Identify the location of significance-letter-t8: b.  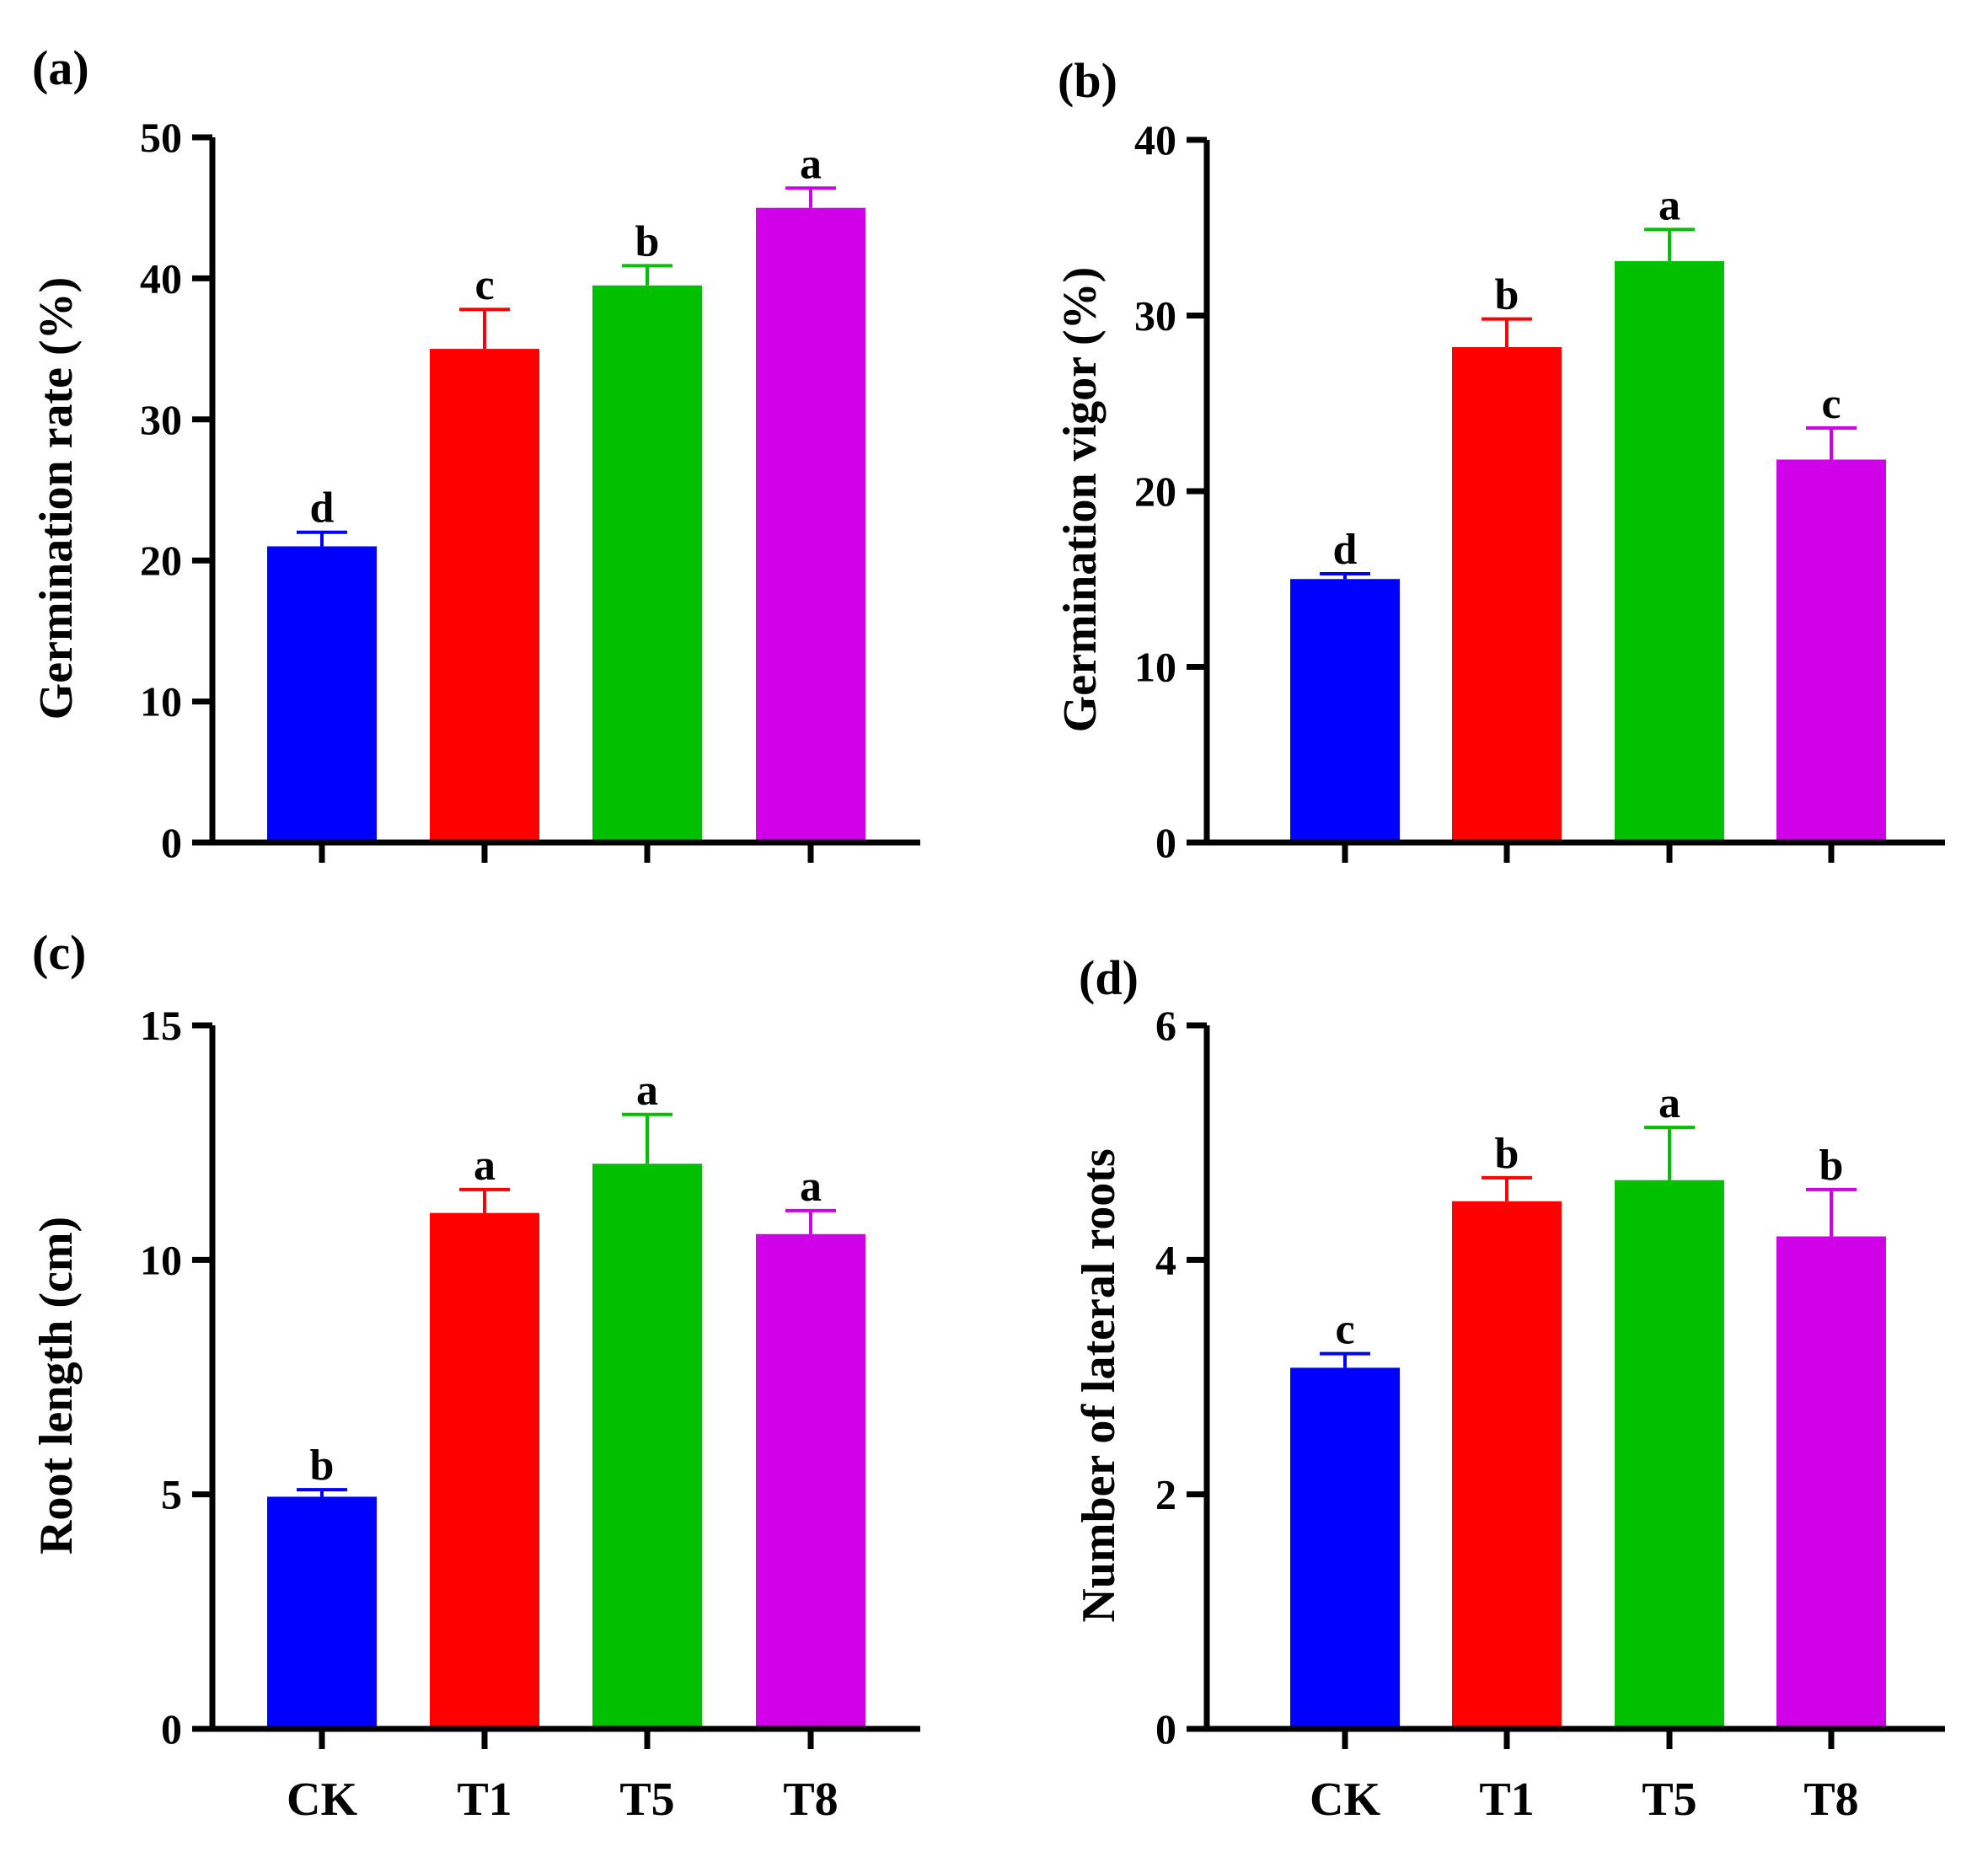
(1831, 1166).